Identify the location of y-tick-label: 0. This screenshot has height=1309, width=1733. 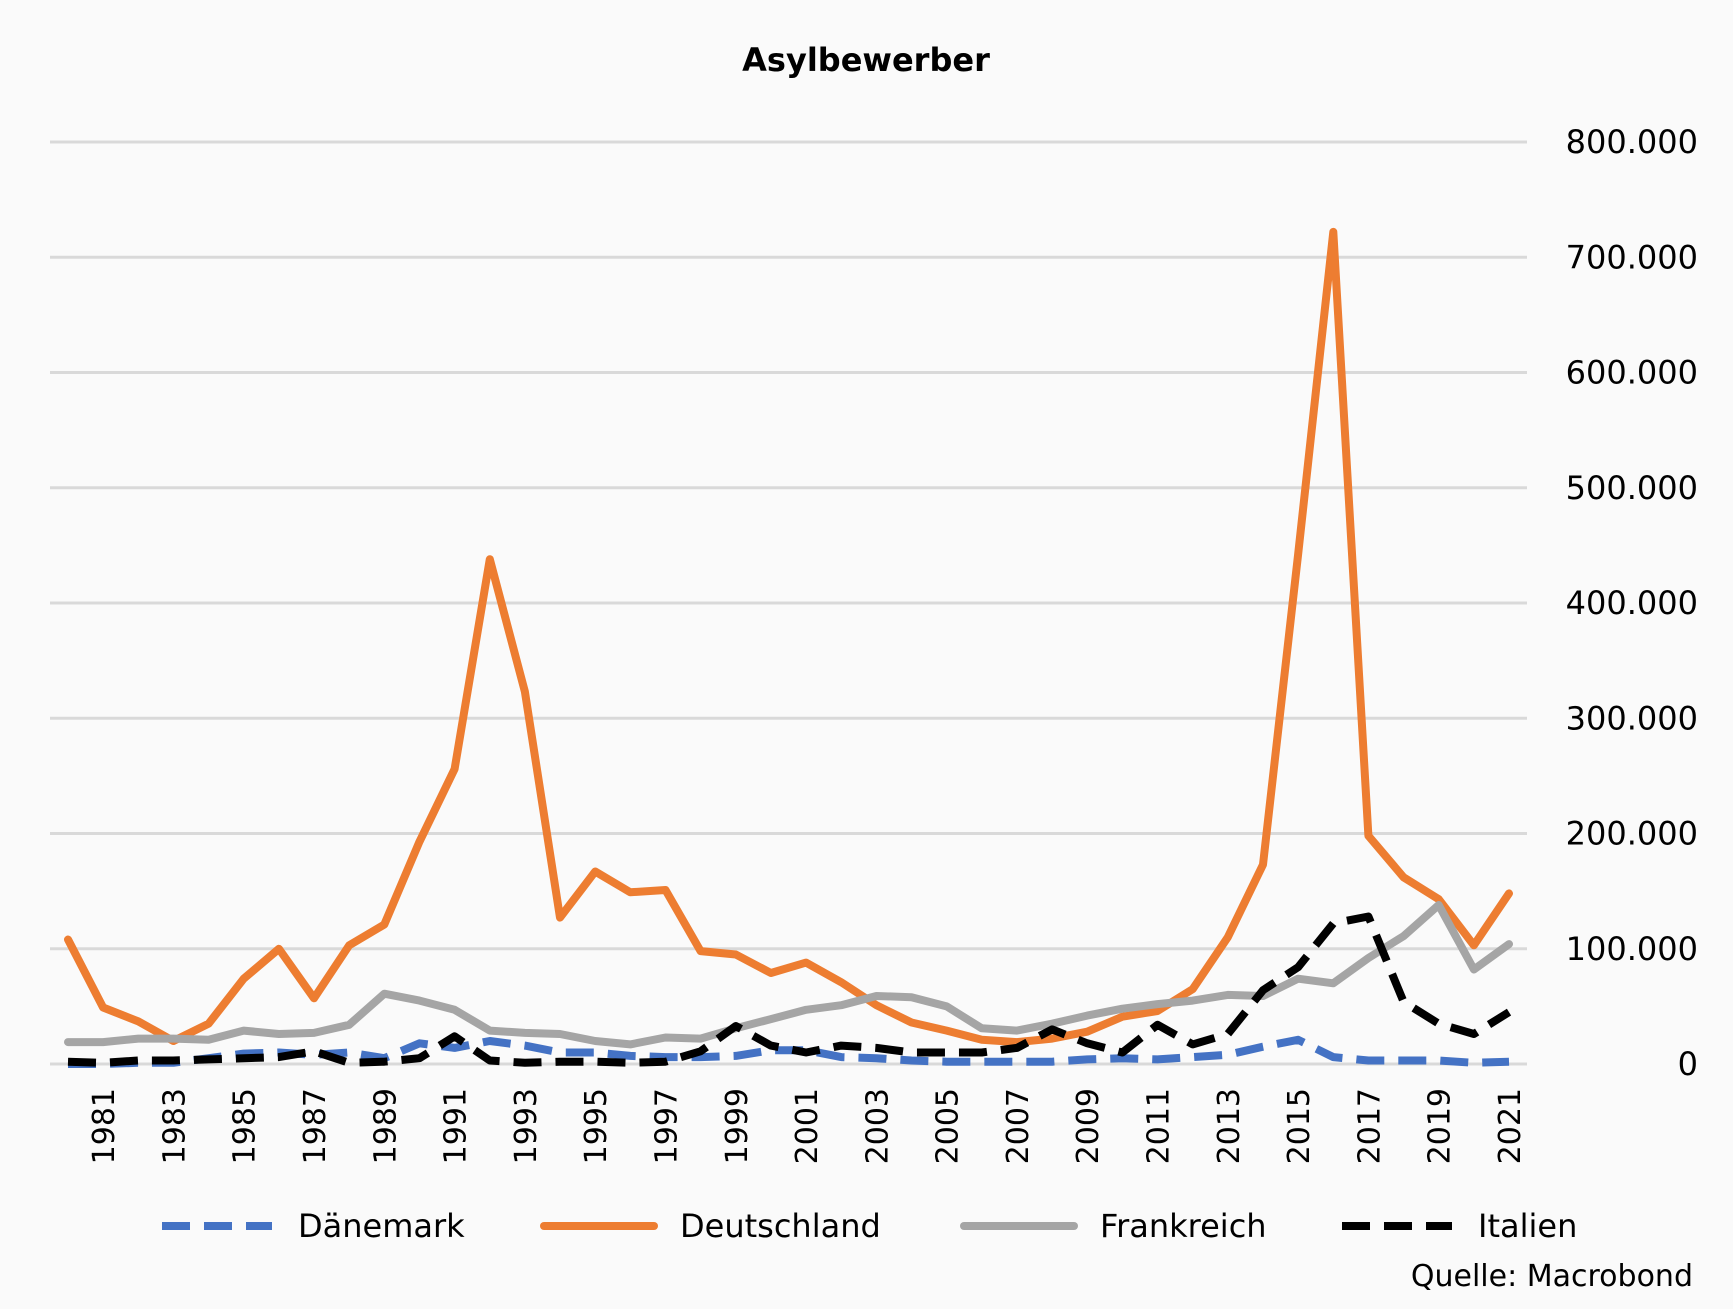
(1688, 1064).